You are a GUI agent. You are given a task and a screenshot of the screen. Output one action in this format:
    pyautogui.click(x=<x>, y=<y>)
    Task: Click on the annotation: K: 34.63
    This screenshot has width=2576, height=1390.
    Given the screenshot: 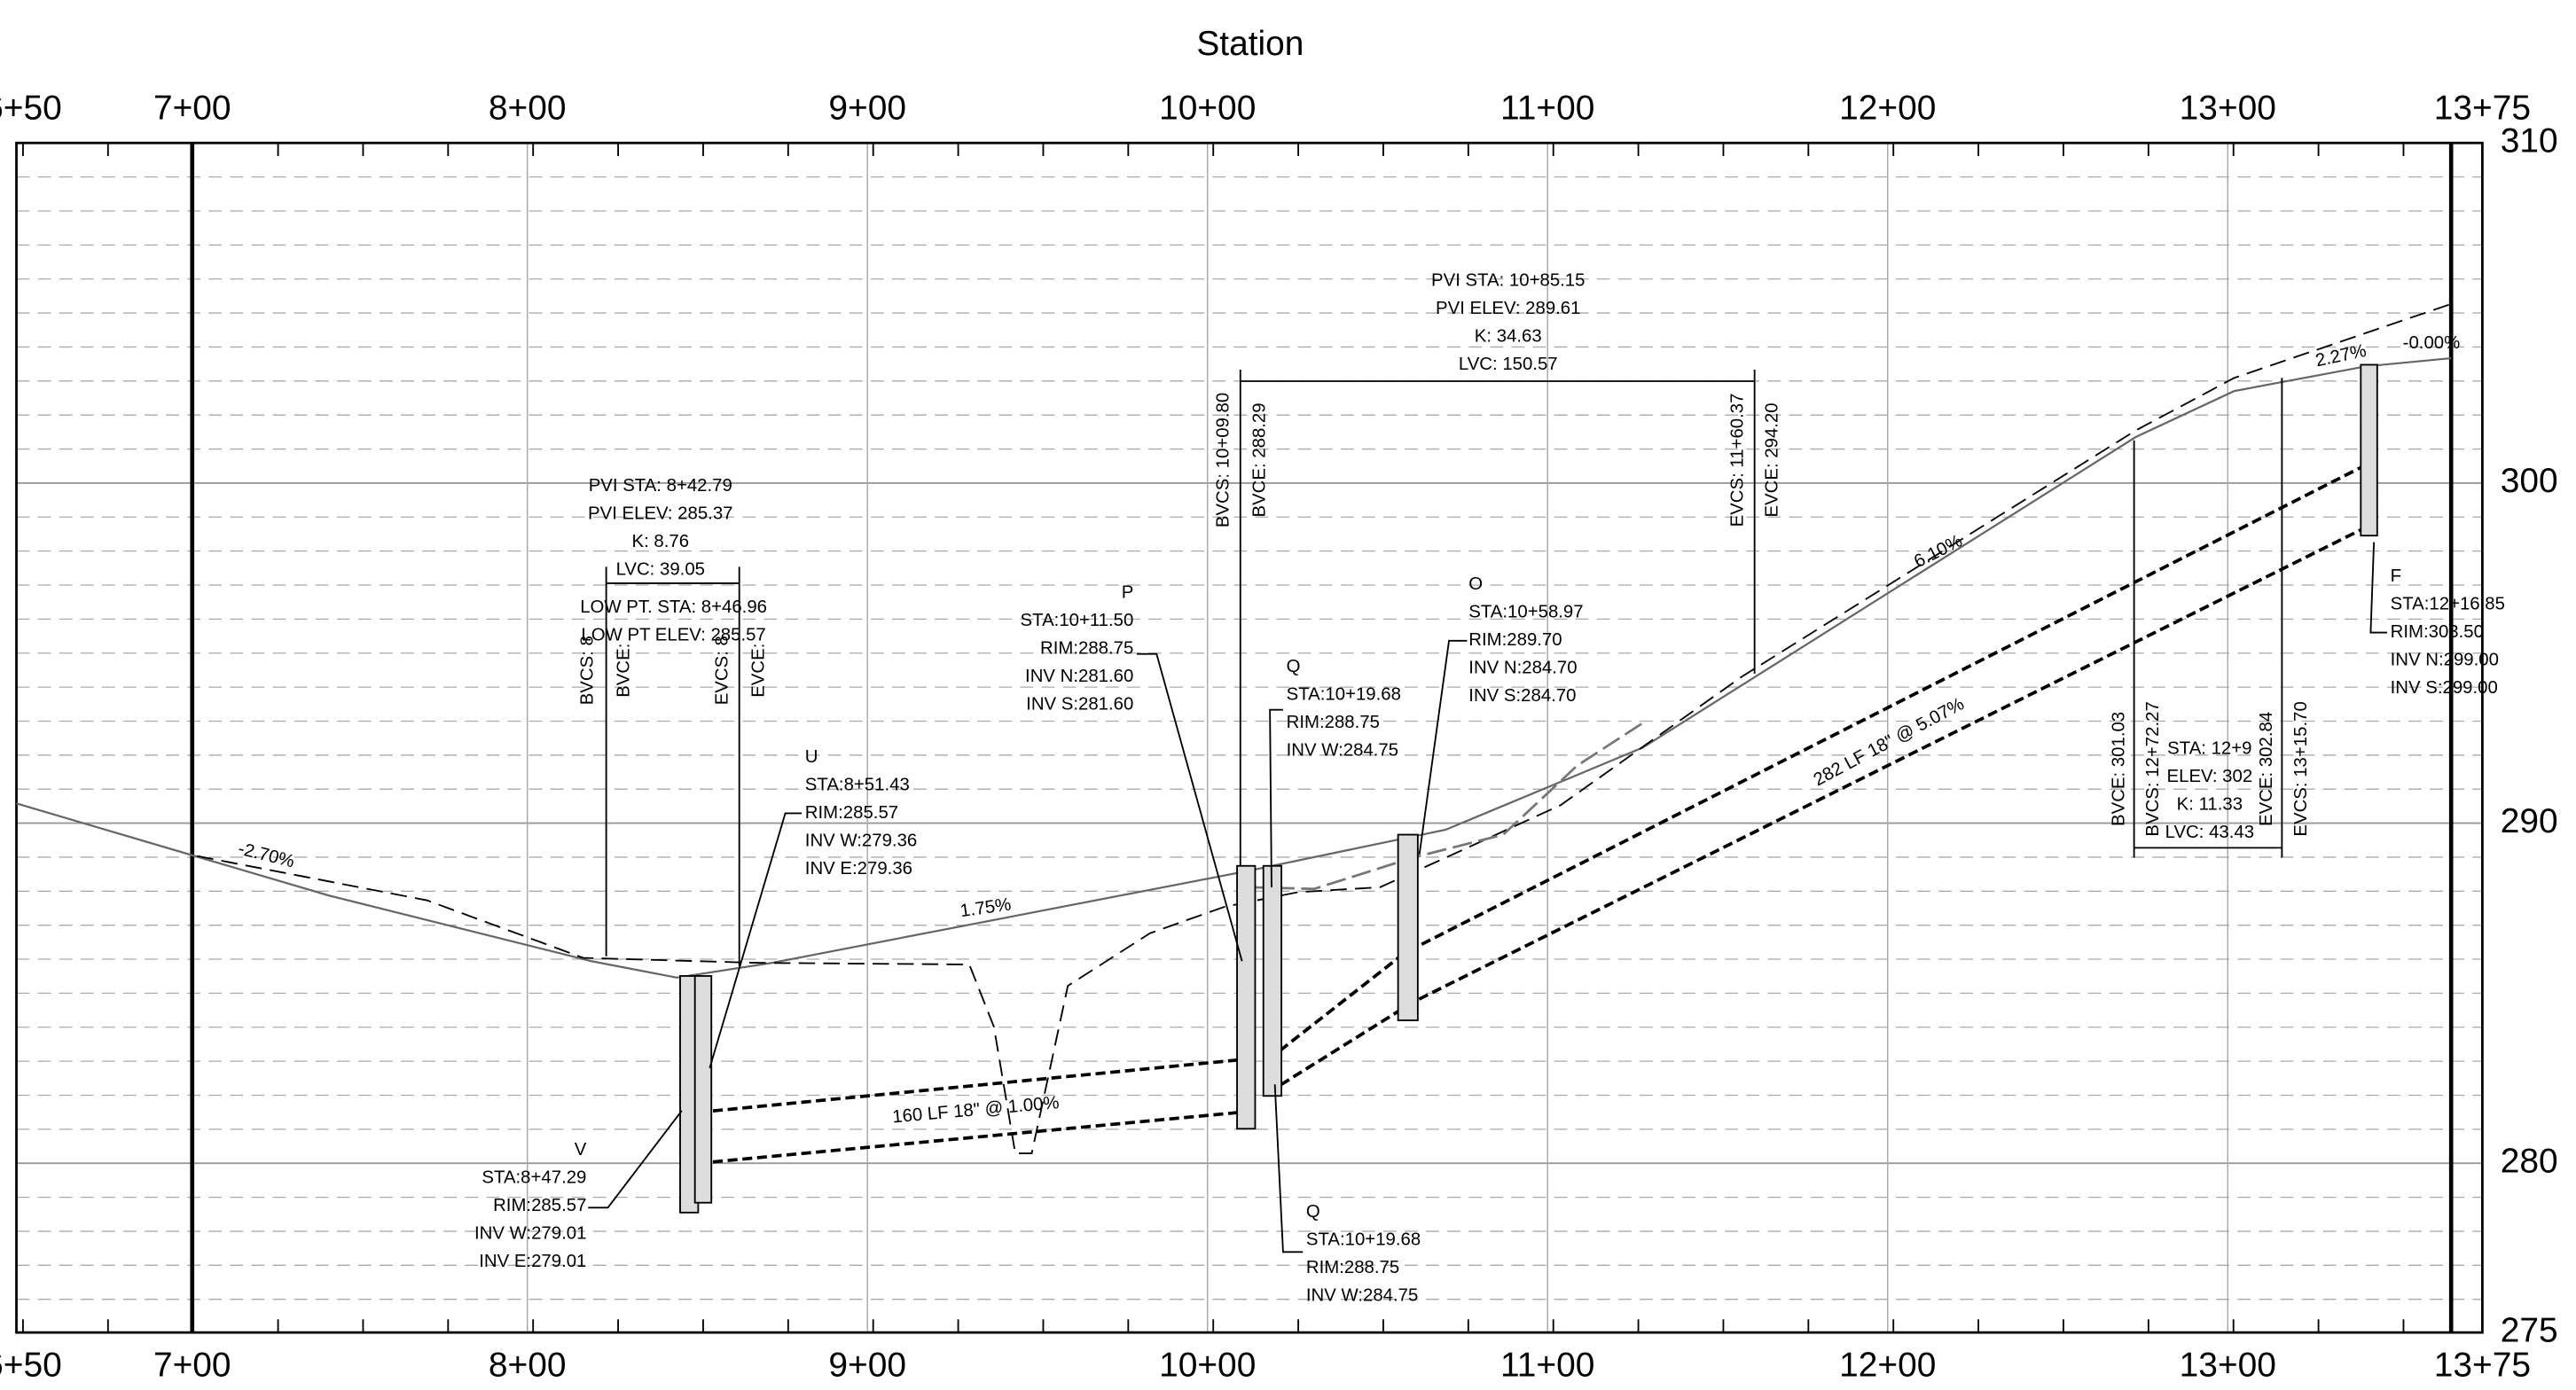 What is the action you would take?
    pyautogui.click(x=1508, y=336)
    